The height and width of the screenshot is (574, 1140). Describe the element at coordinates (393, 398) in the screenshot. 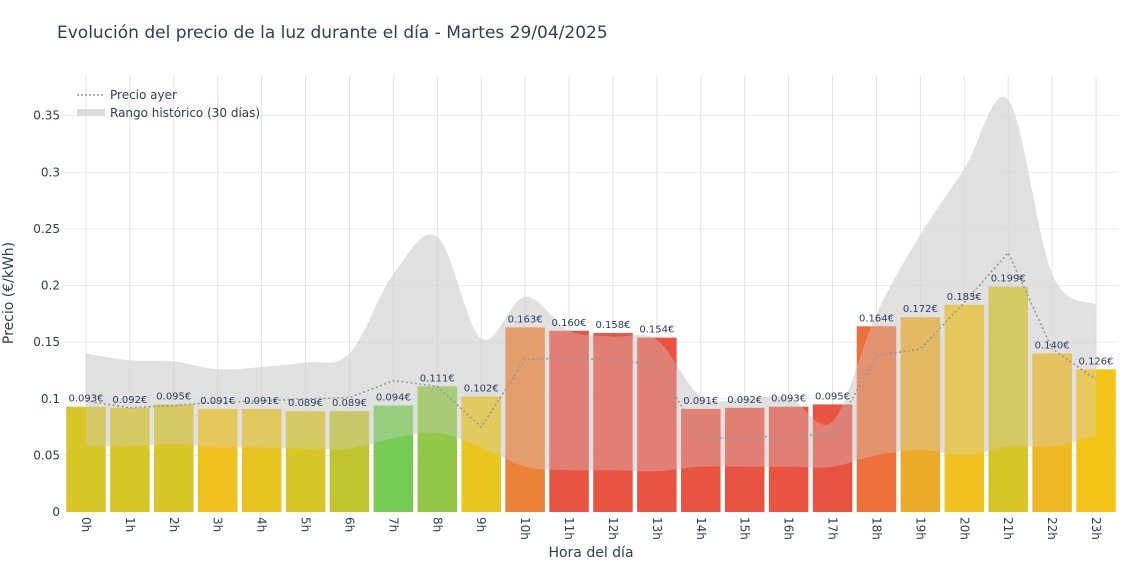

I see `bar-value-label: 0.094€` at that location.